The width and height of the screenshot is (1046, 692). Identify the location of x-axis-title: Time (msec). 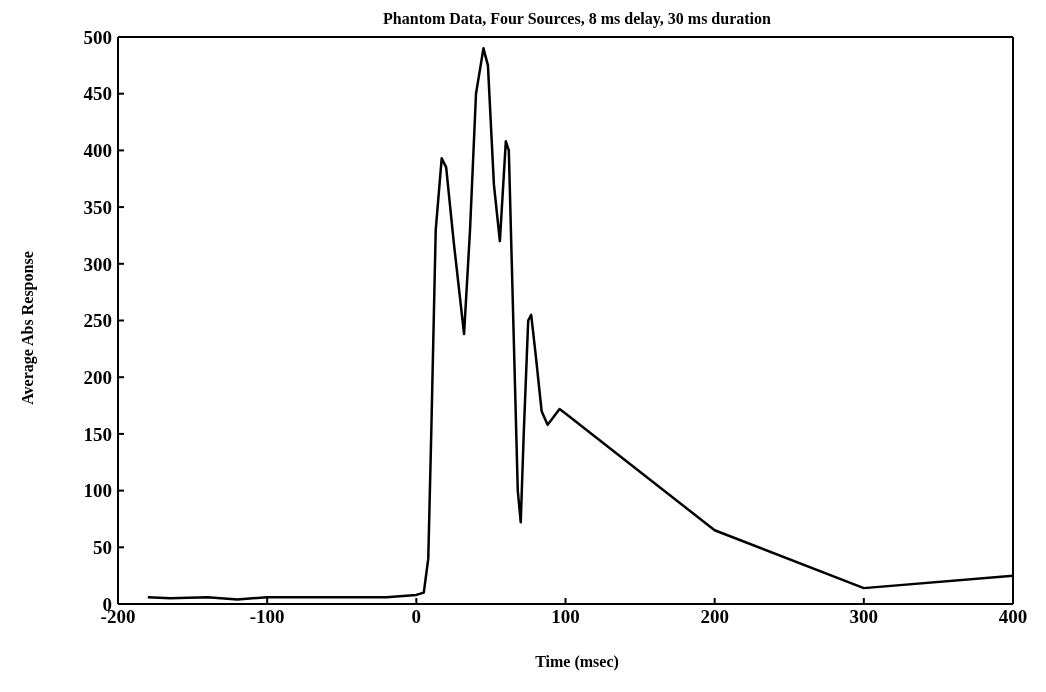
(577, 662).